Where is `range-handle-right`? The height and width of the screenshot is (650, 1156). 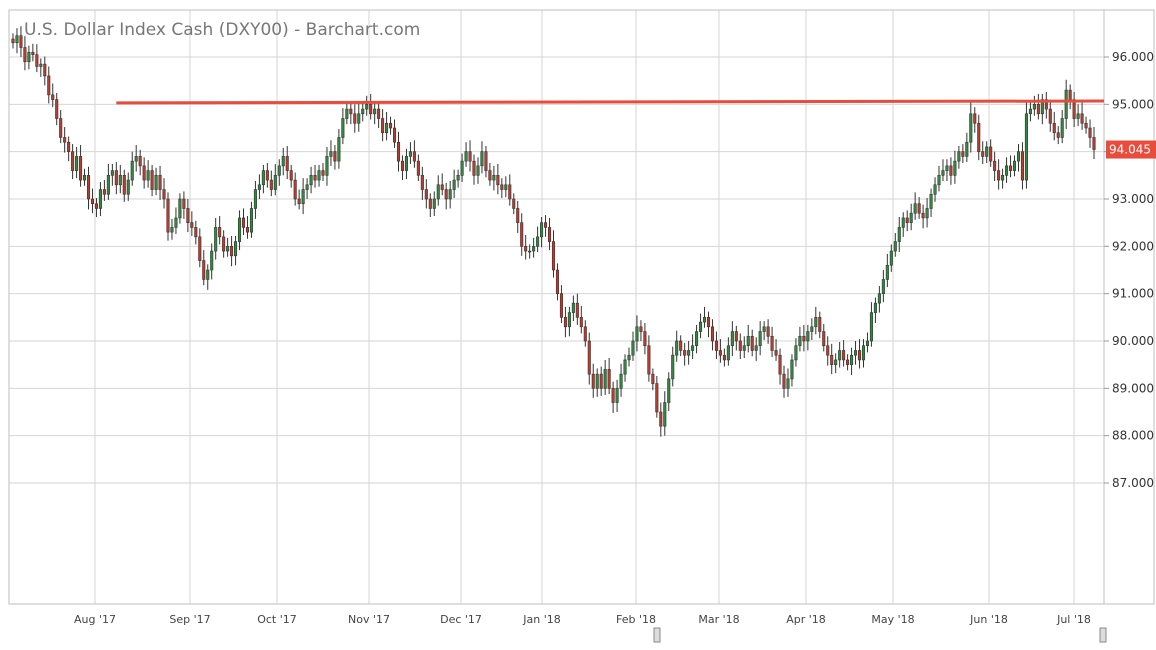 range-handle-right is located at coordinates (1103, 635).